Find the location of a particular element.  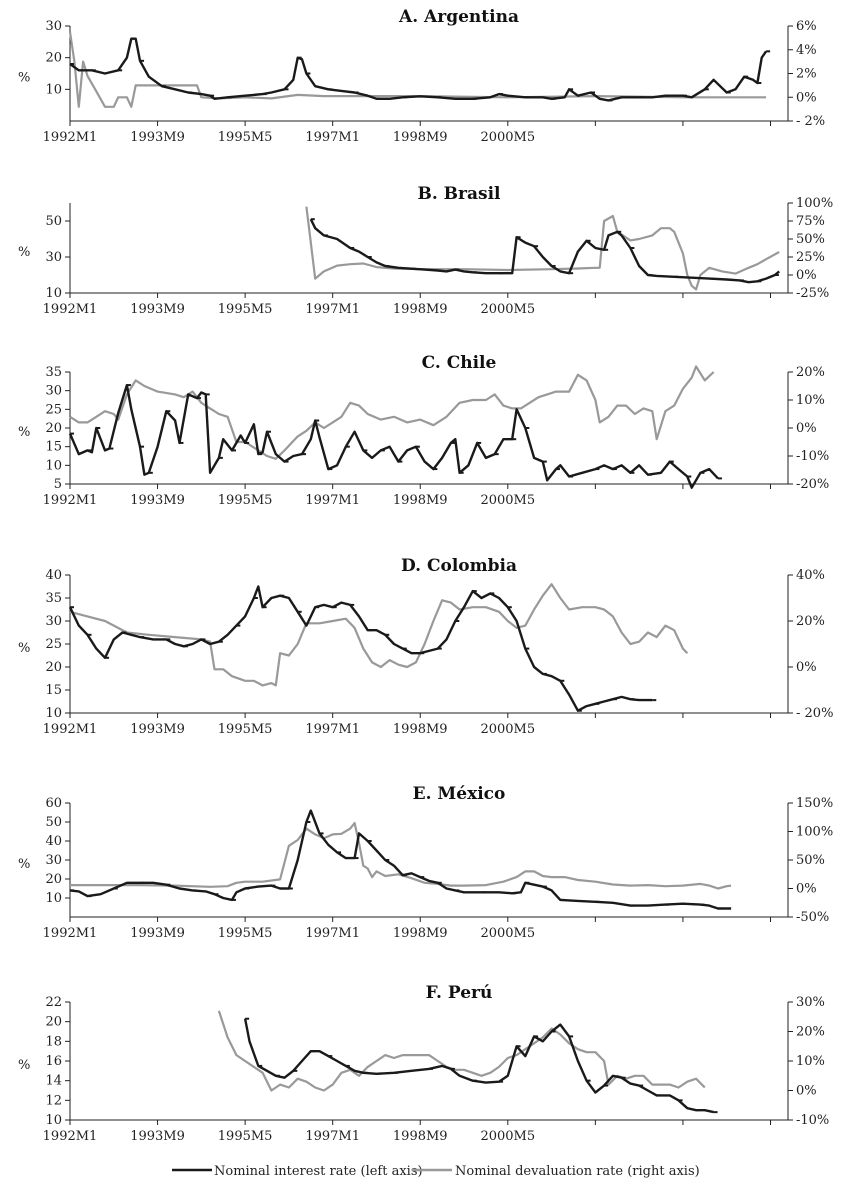

y-right-tick-label: 2% is located at coordinates (806, 74).